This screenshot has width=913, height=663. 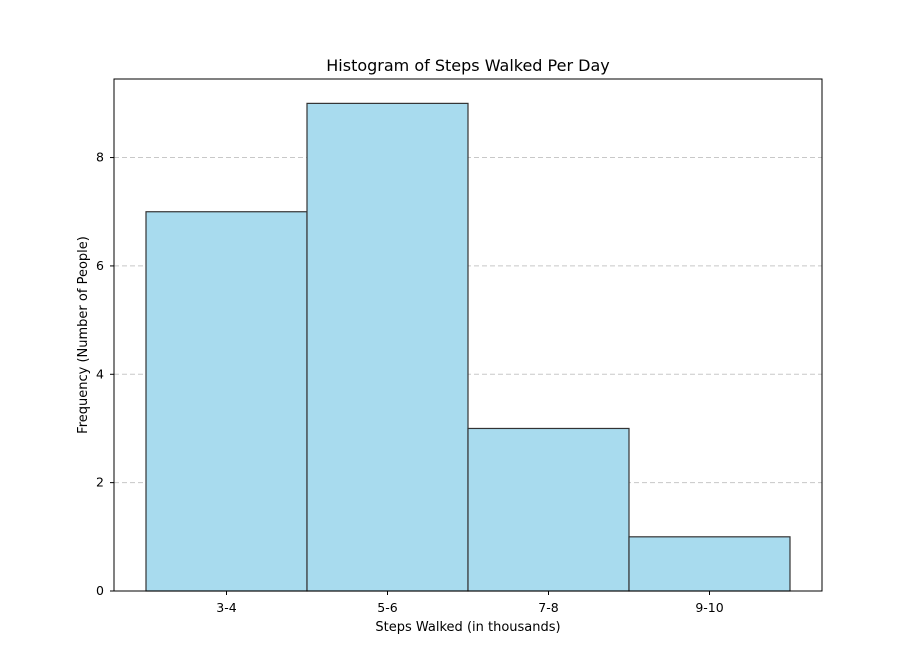 I want to click on y-axis-label: Frequency (Number of People), so click(x=83, y=335).